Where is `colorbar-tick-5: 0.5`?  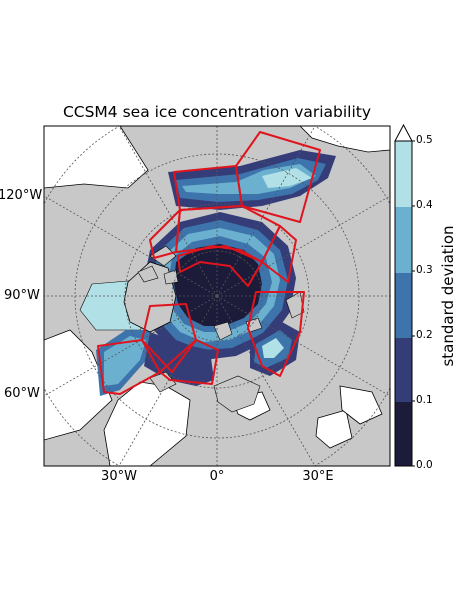
colorbar-tick-5: 0.5 is located at coordinates (424, 140).